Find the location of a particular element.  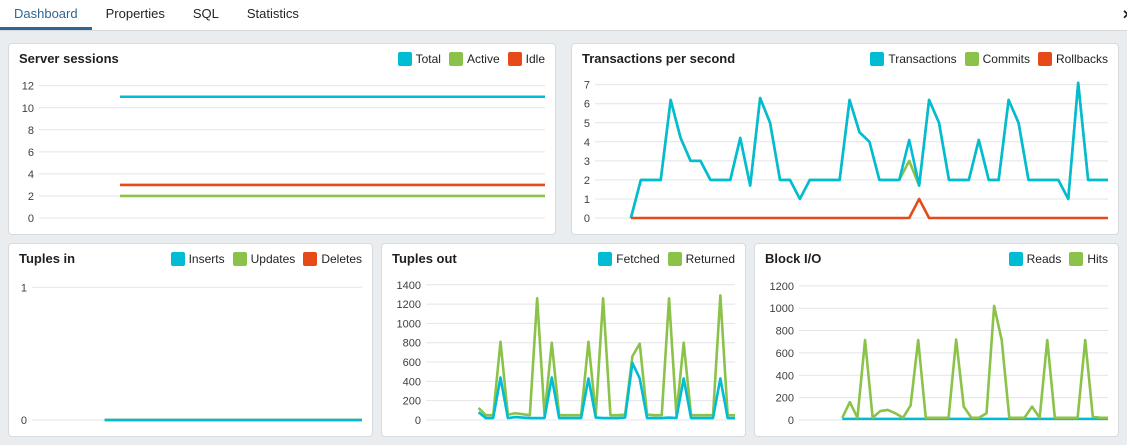

legend-item-rollbacks: Rollbacks is located at coordinates (1072, 58).